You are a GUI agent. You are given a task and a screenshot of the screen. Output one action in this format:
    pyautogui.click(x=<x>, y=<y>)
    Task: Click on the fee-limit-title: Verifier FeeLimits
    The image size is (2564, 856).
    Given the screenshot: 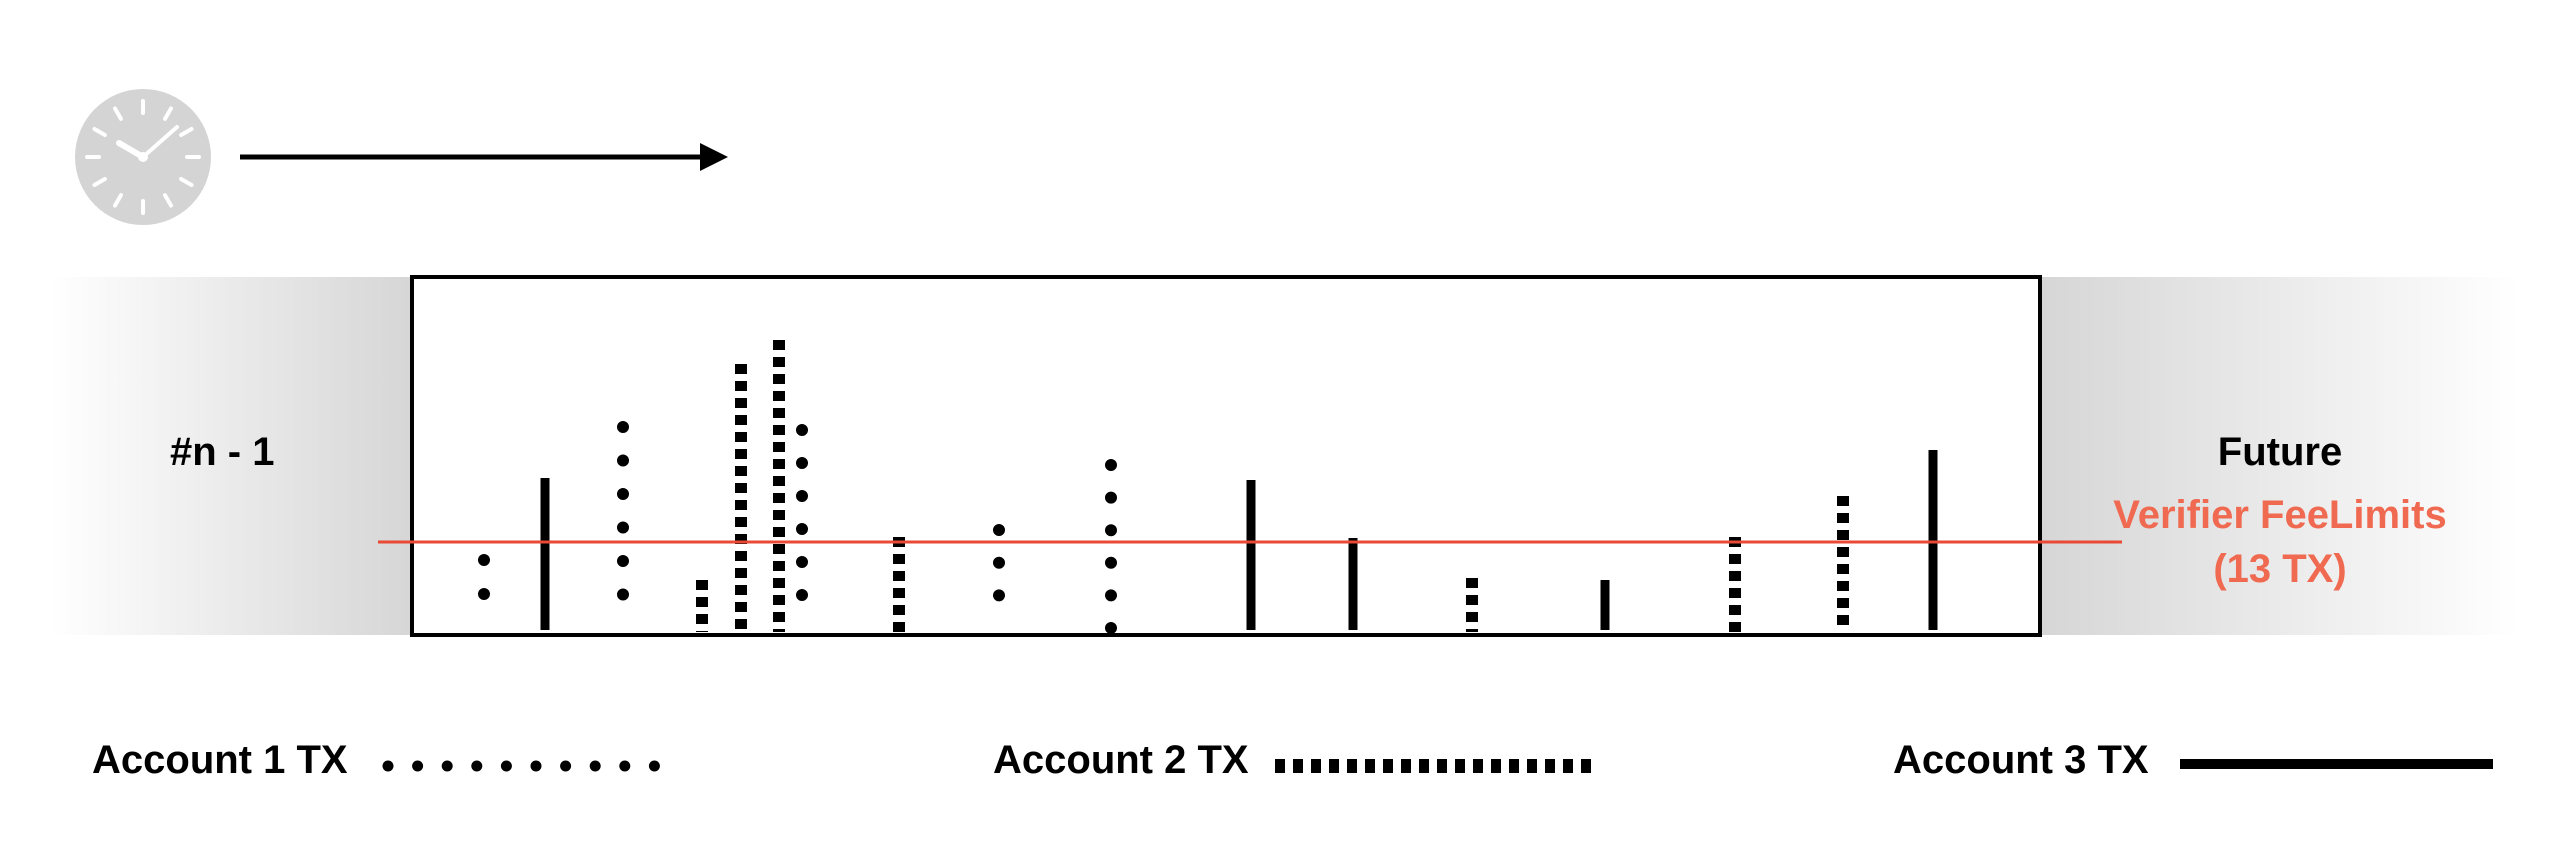 What is the action you would take?
    pyautogui.click(x=2280, y=515)
    